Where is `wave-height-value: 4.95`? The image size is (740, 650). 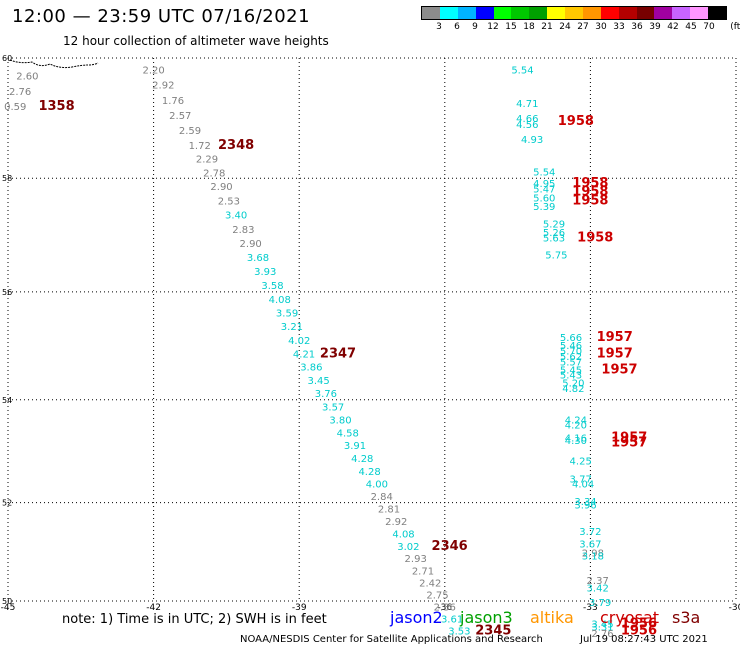
wave-height-value: 4.95 is located at coordinates (544, 184).